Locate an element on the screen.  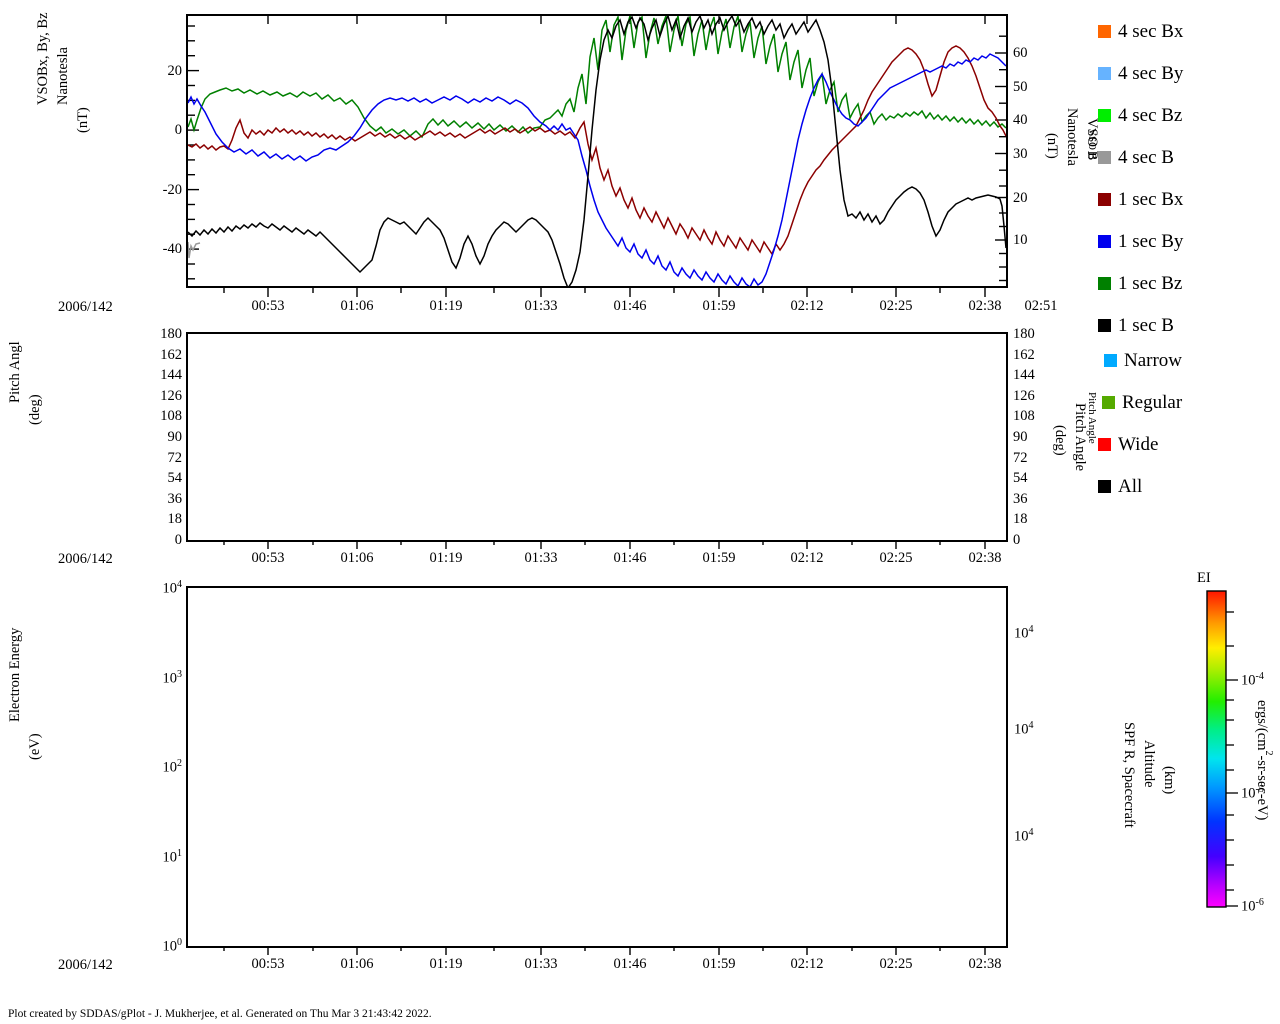
p3-xtick-7: 02:25 is located at coordinates (896, 964).